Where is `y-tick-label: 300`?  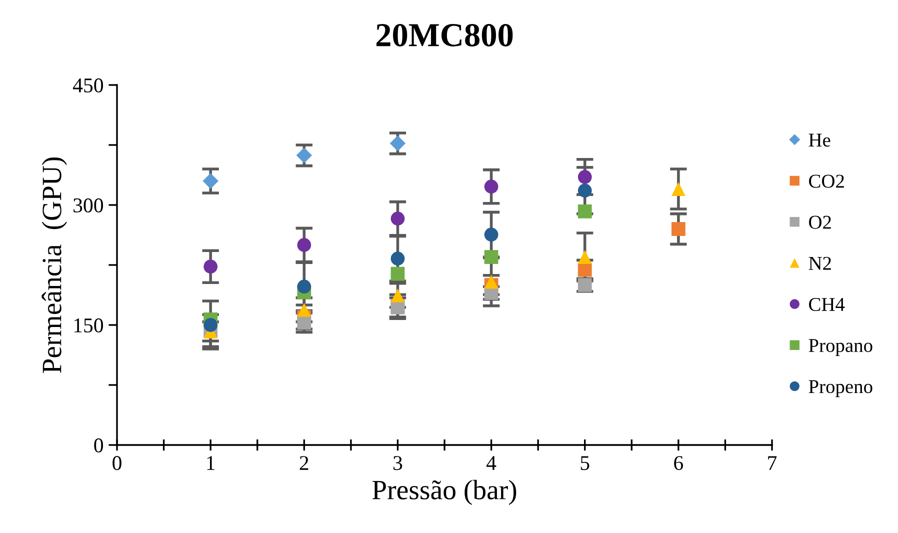 y-tick-label: 300 is located at coordinates (89, 205).